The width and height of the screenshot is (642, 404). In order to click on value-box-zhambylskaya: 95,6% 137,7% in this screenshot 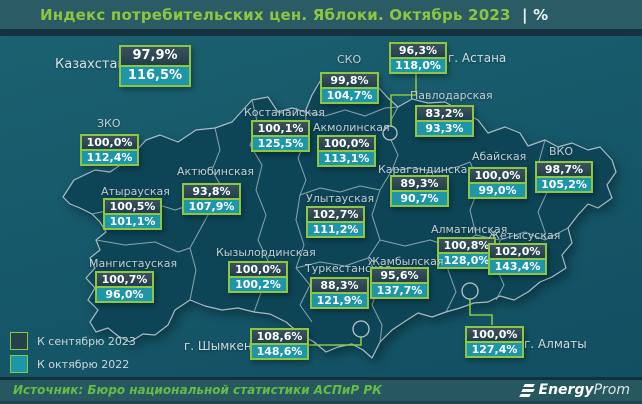, I will do `click(399, 283)`.